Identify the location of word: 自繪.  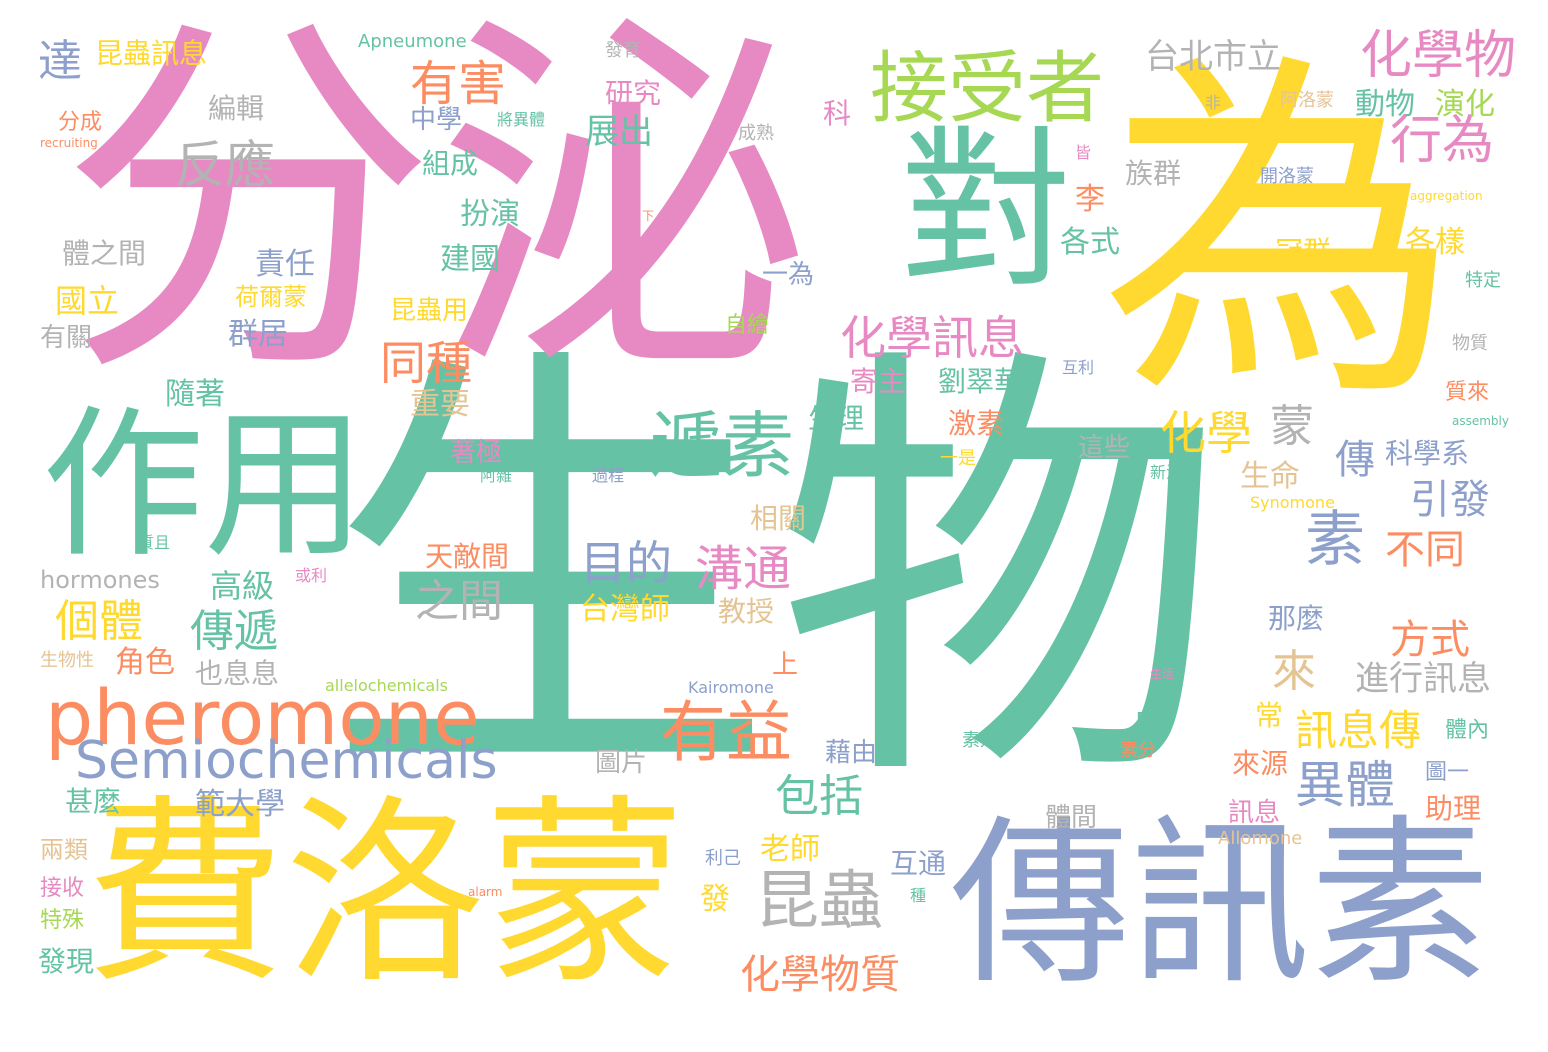
(747, 325).